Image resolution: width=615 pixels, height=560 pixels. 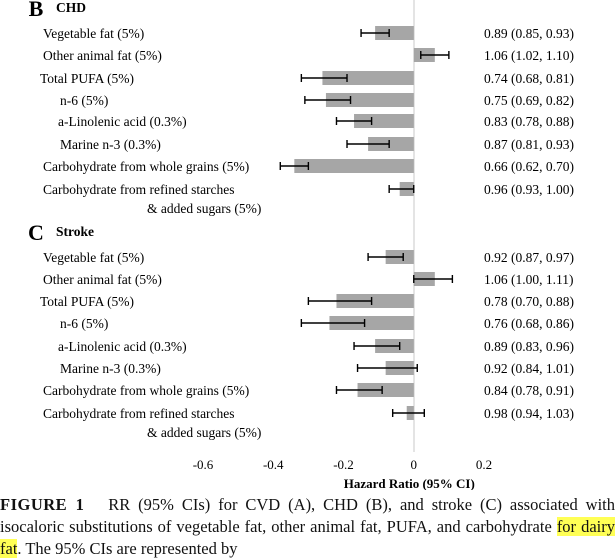 I want to click on ci-value-label: 0.87 (0.81, 0.93), so click(x=529, y=144).